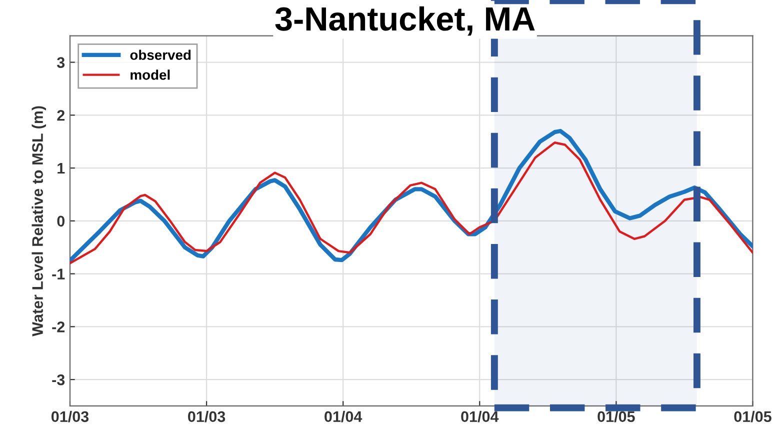 This screenshot has width=776, height=437. I want to click on y-tick-label: 3, so click(60, 62).